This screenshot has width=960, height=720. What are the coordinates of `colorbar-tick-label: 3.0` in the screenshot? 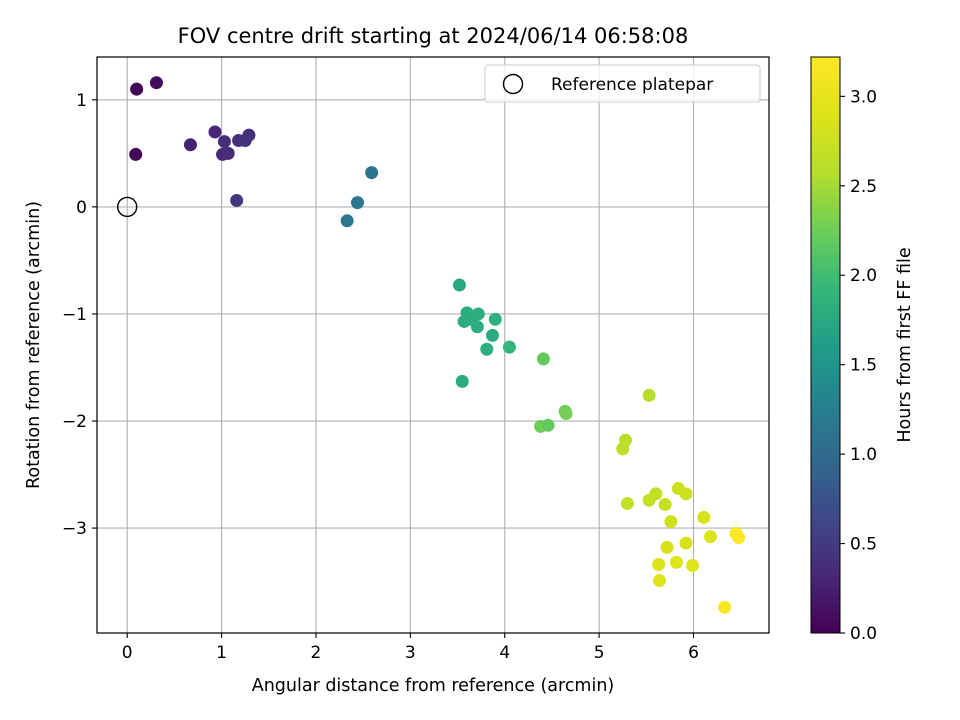 It's located at (863, 97).